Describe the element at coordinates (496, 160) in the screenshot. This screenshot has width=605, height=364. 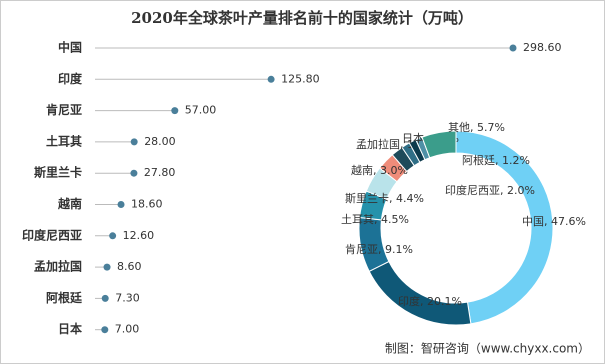
I see `slice-label: 阿根廷, 1.2%` at that location.